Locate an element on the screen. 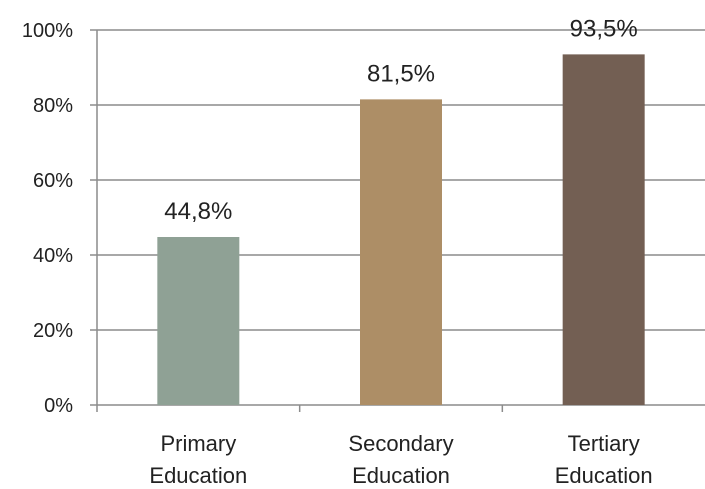 The image size is (705, 489). y-tick-label: 60% is located at coordinates (53, 181).